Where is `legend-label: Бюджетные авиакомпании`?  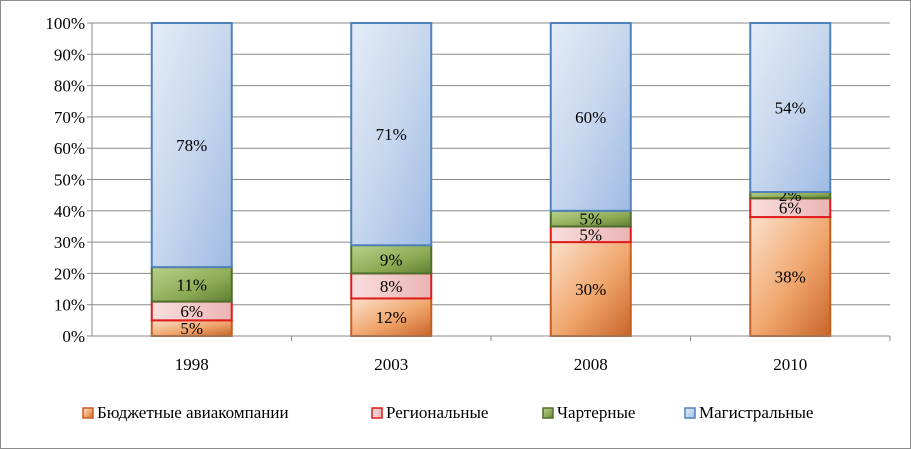
legend-label: Бюджетные авиакомпании is located at coordinates (193, 412).